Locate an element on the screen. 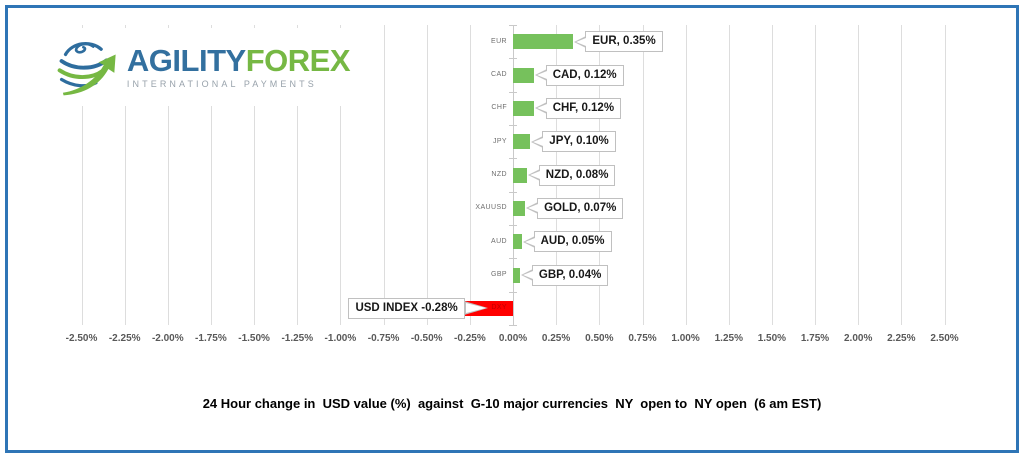  x-axis-tick-label: 0.25% is located at coordinates (556, 338).